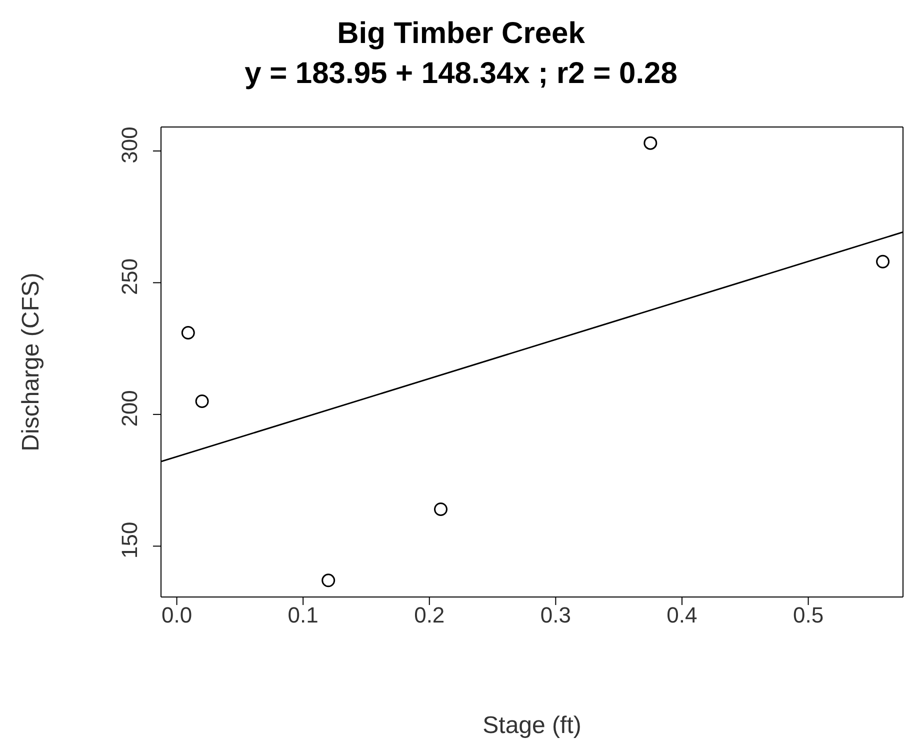  Describe the element at coordinates (176, 615) in the screenshot. I see `x-tick-label: 0.0` at that location.